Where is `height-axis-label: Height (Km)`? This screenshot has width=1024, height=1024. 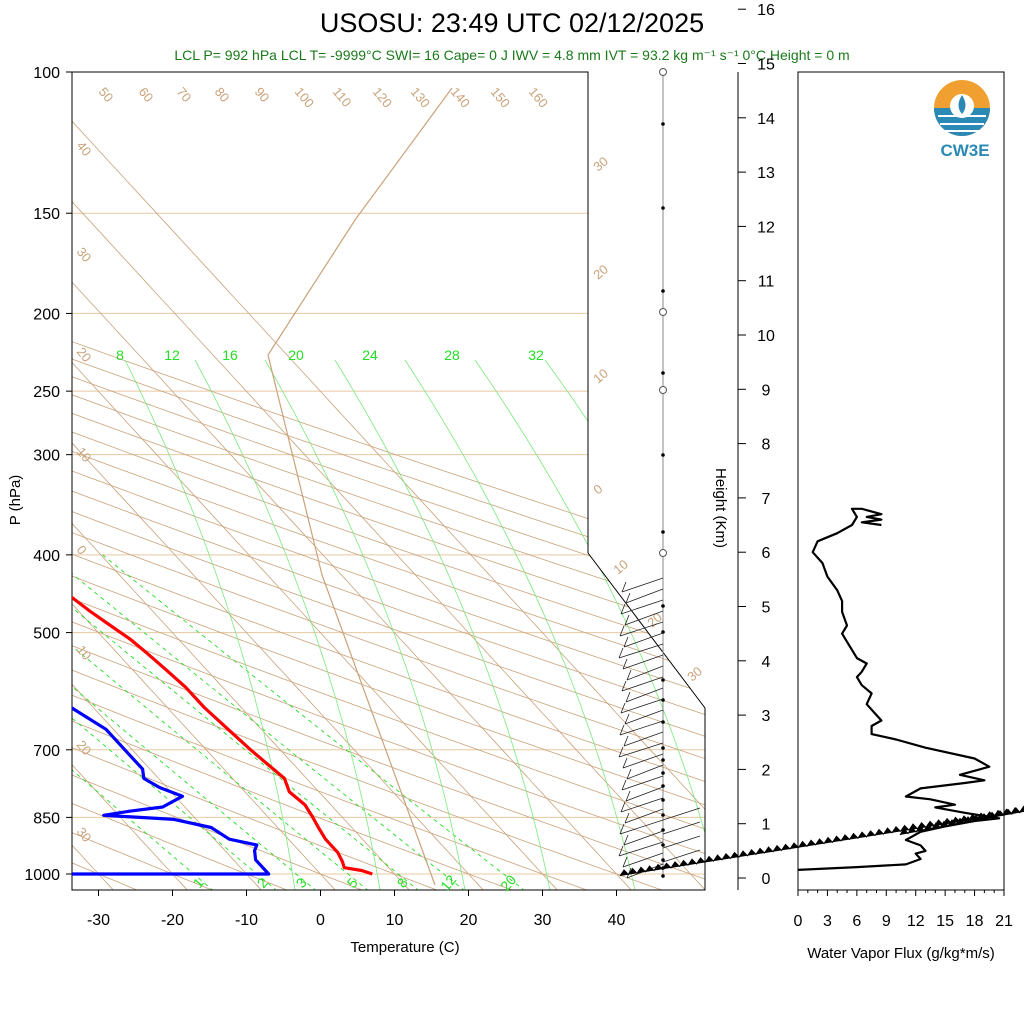
height-axis-label: Height (Km) is located at coordinates (720, 508).